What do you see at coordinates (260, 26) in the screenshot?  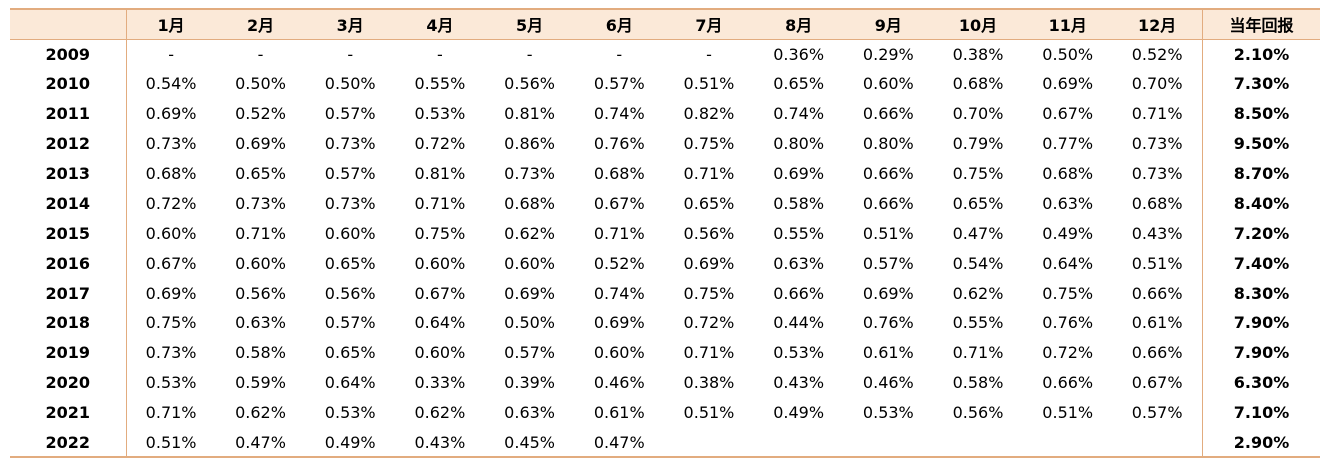 I see `header-month: 2月` at bounding box center [260, 26].